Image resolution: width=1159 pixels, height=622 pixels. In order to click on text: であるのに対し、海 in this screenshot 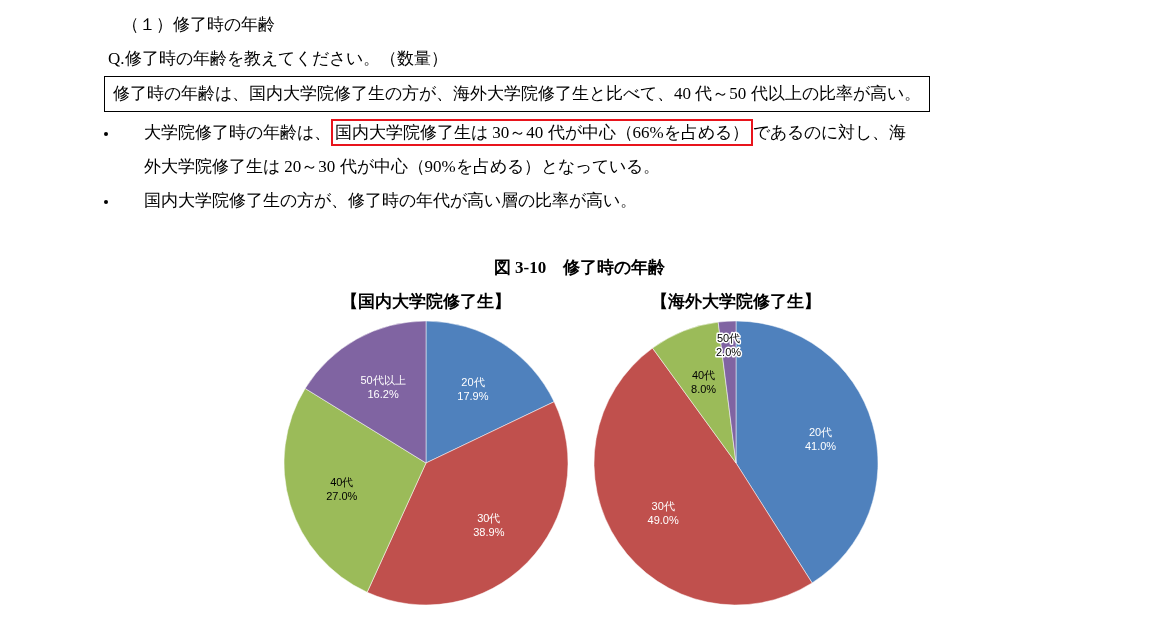, I will do `click(829, 132)`.